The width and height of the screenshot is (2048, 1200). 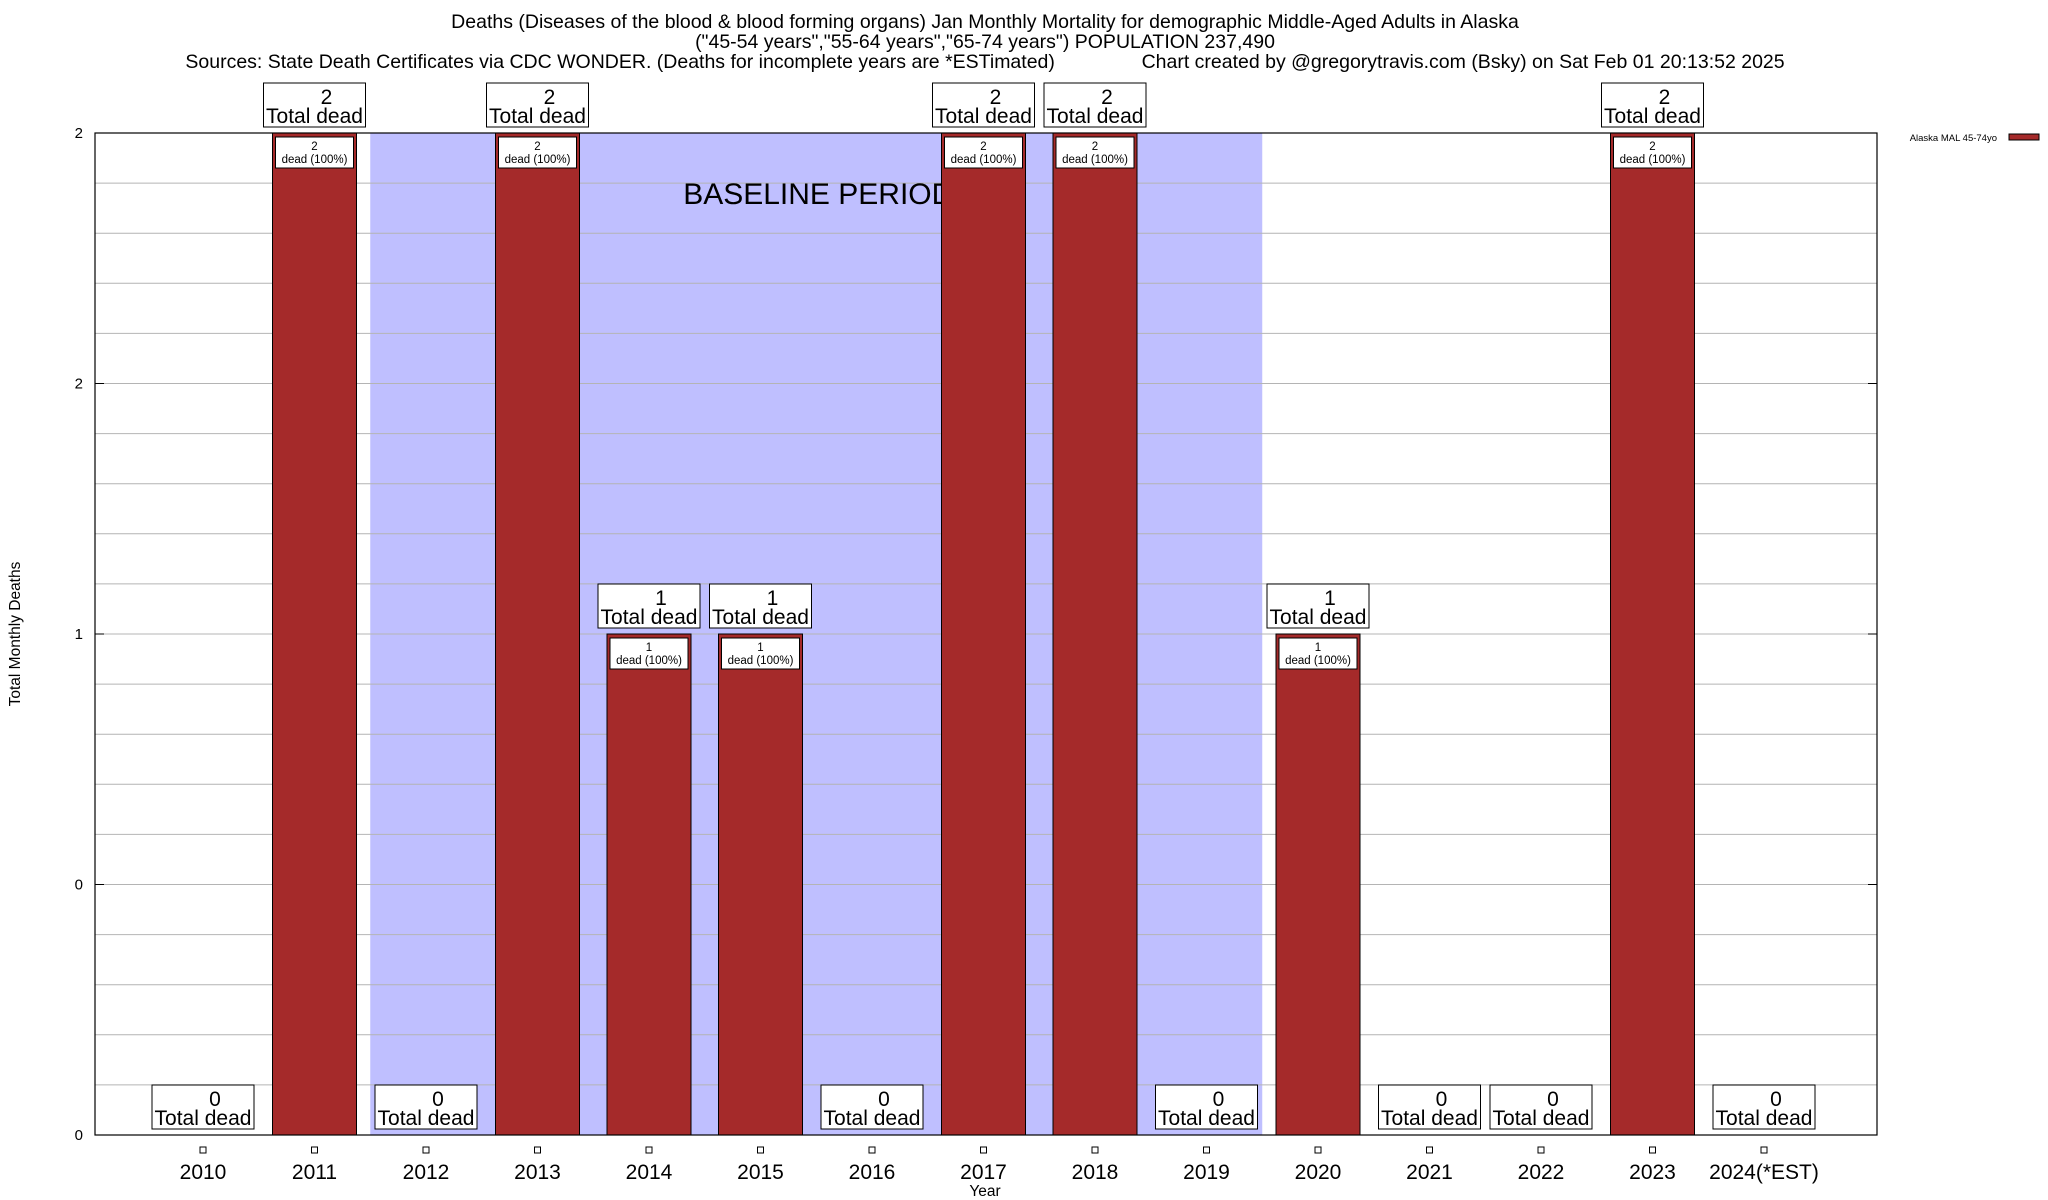 I want to click on legend-swatch, so click(x=2024, y=137).